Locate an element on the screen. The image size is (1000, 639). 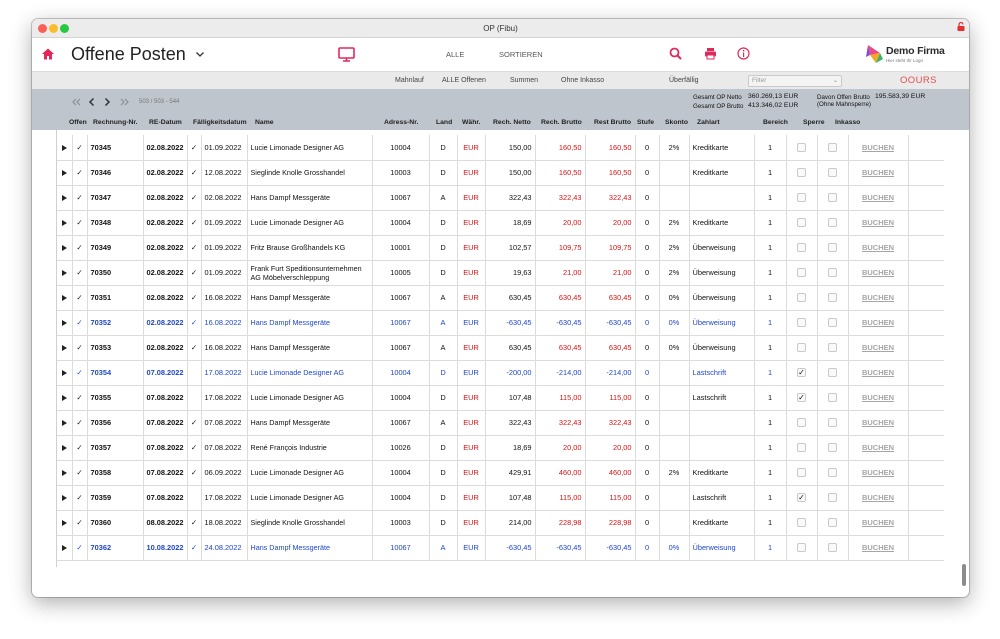
alle-button: ALLE is located at coordinates (455, 54).